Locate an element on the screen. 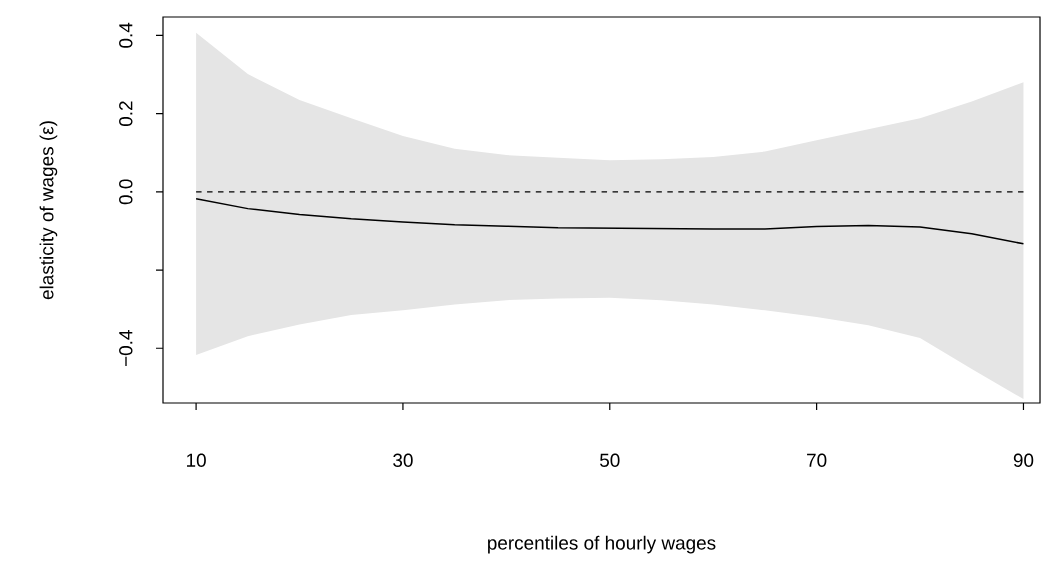 The width and height of the screenshot is (1048, 572). y-tick-label: 0.2 is located at coordinates (126, 114).